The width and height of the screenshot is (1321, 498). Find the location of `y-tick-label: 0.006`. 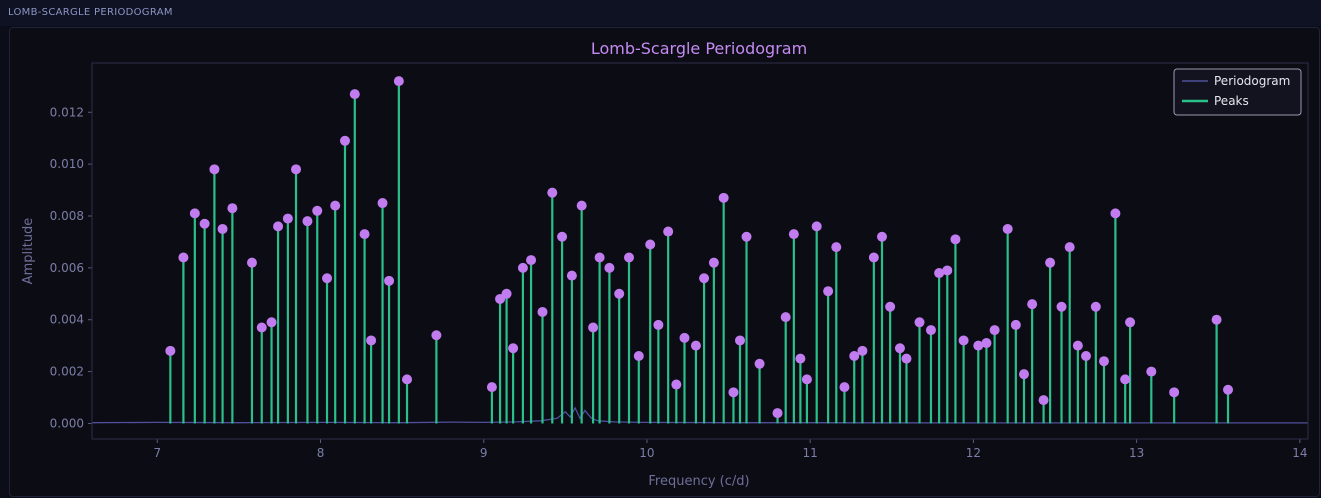

y-tick-label: 0.006 is located at coordinates (67, 268).